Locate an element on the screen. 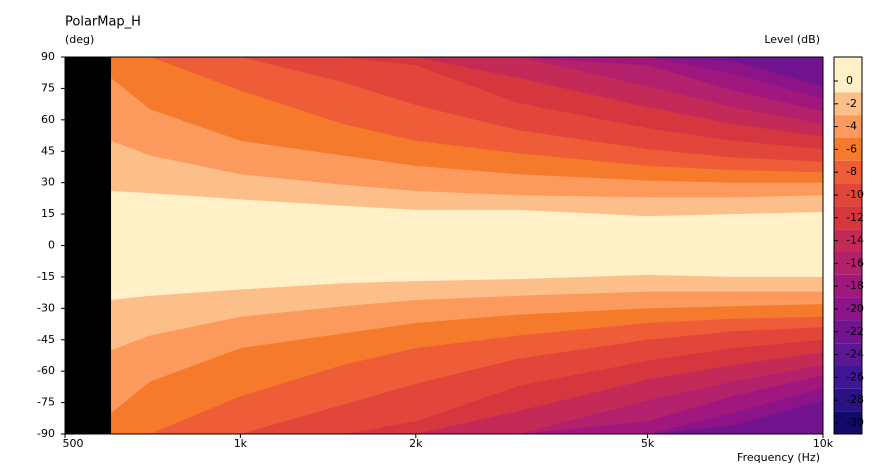 This screenshot has width=892, height=469. colorbar-tick-label: -20 is located at coordinates (855, 308).